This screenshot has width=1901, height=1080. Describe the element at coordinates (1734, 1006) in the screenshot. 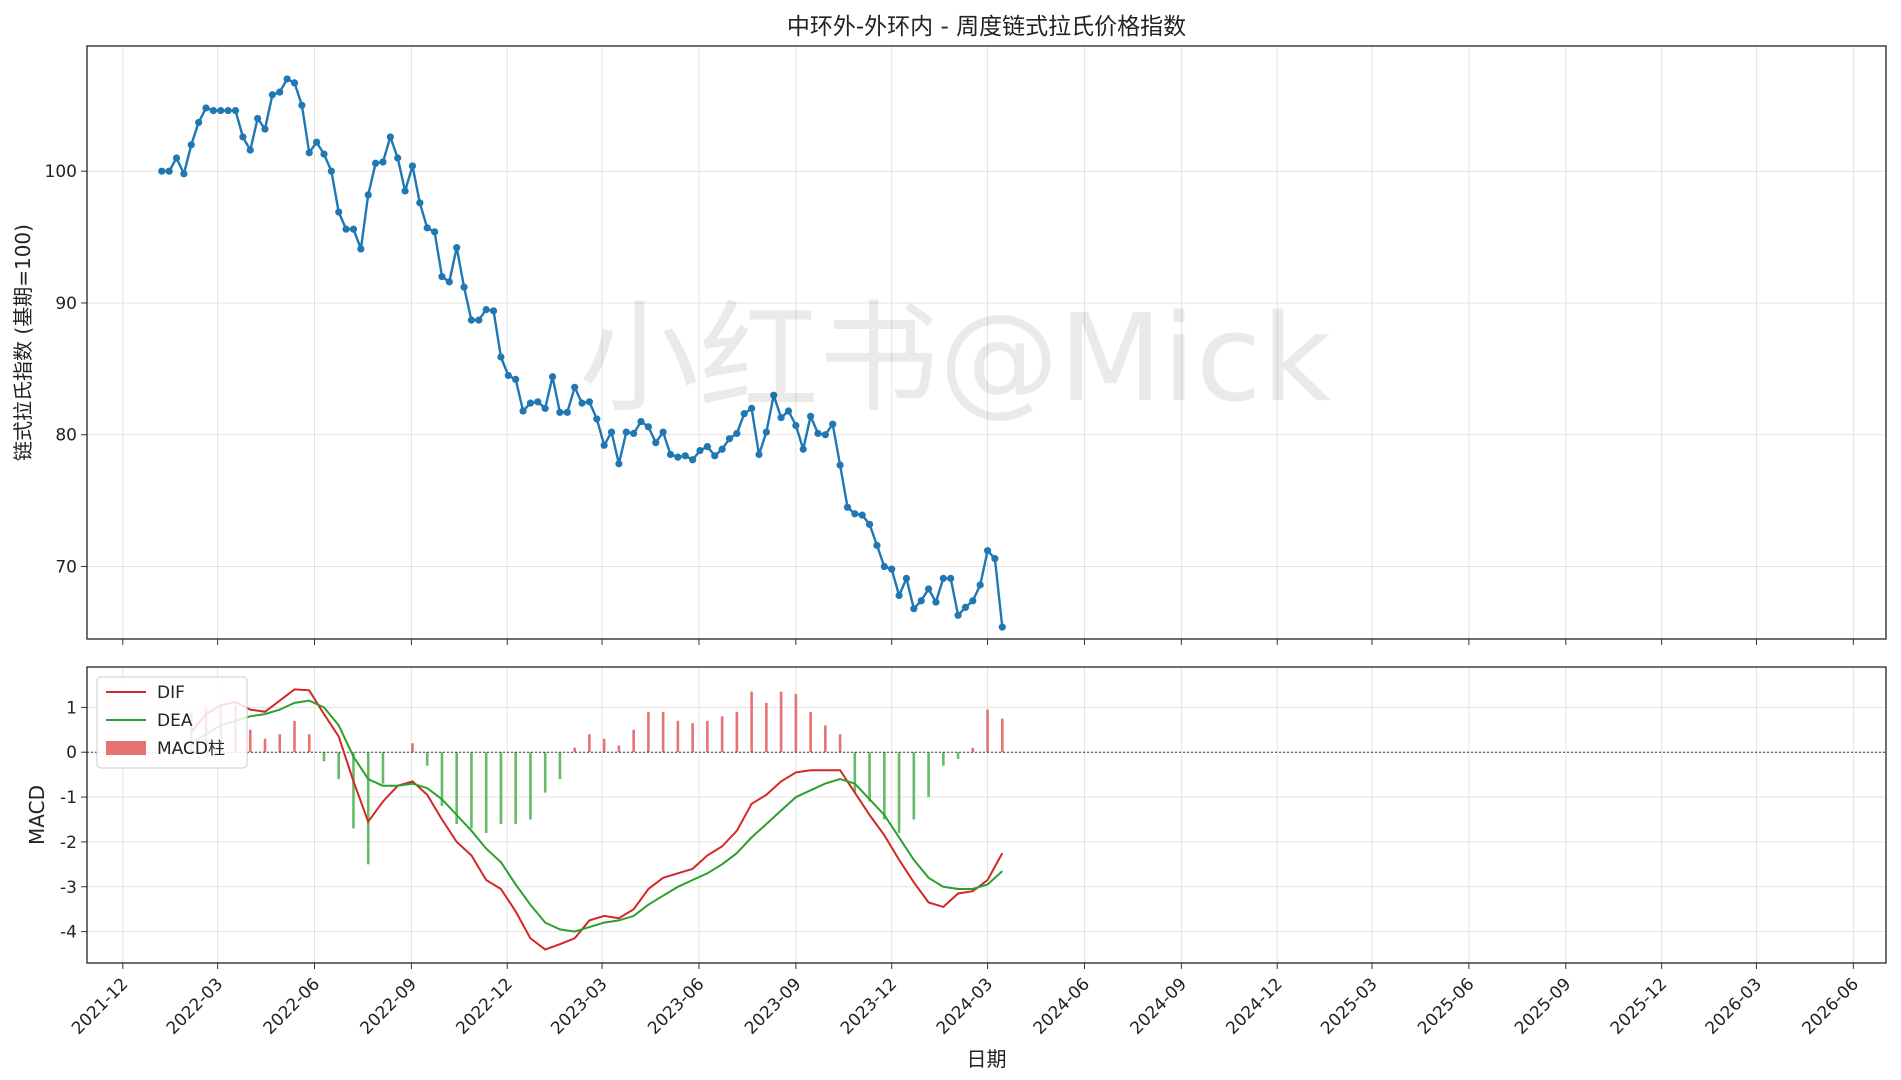

I see `x-tick-label: 2026-03` at that location.